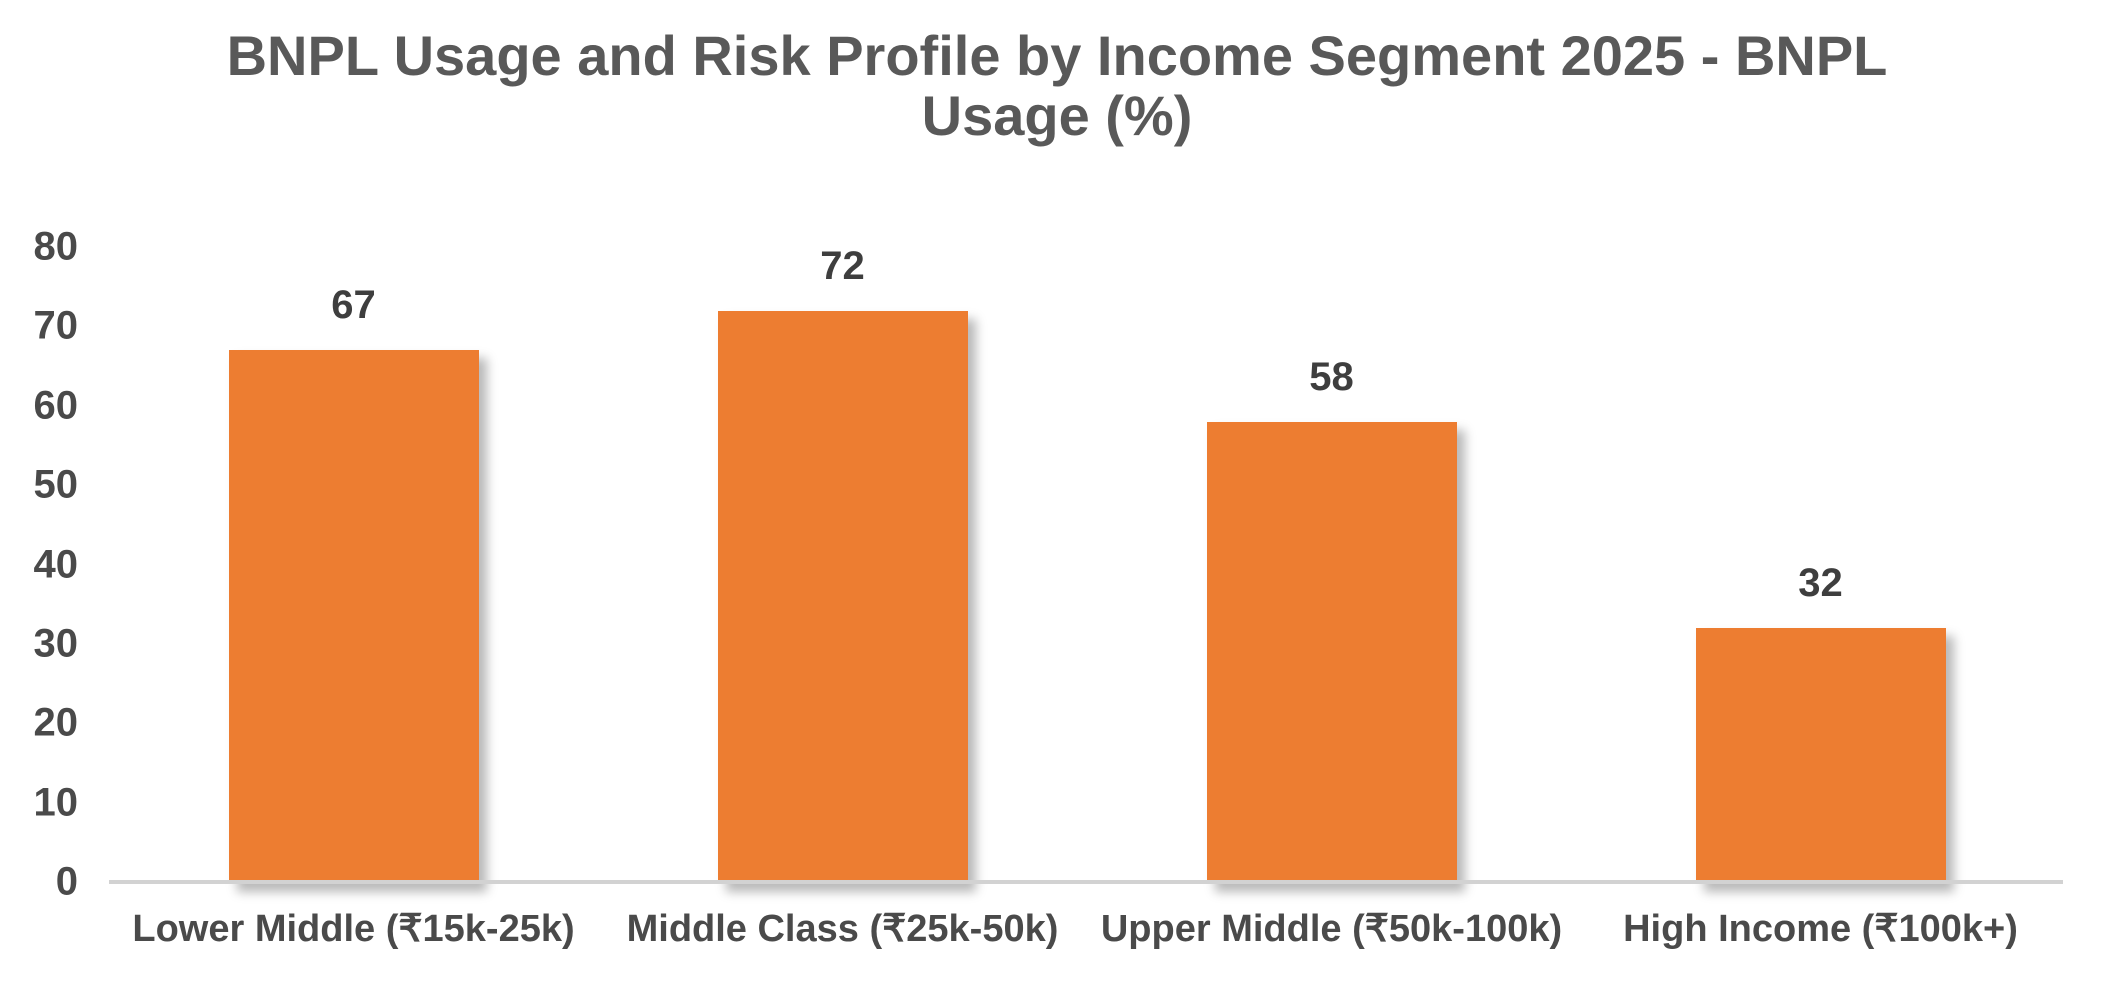 Image resolution: width=2114 pixels, height=990 pixels. I want to click on chart-title-line-2: Usage (%), so click(1057, 115).